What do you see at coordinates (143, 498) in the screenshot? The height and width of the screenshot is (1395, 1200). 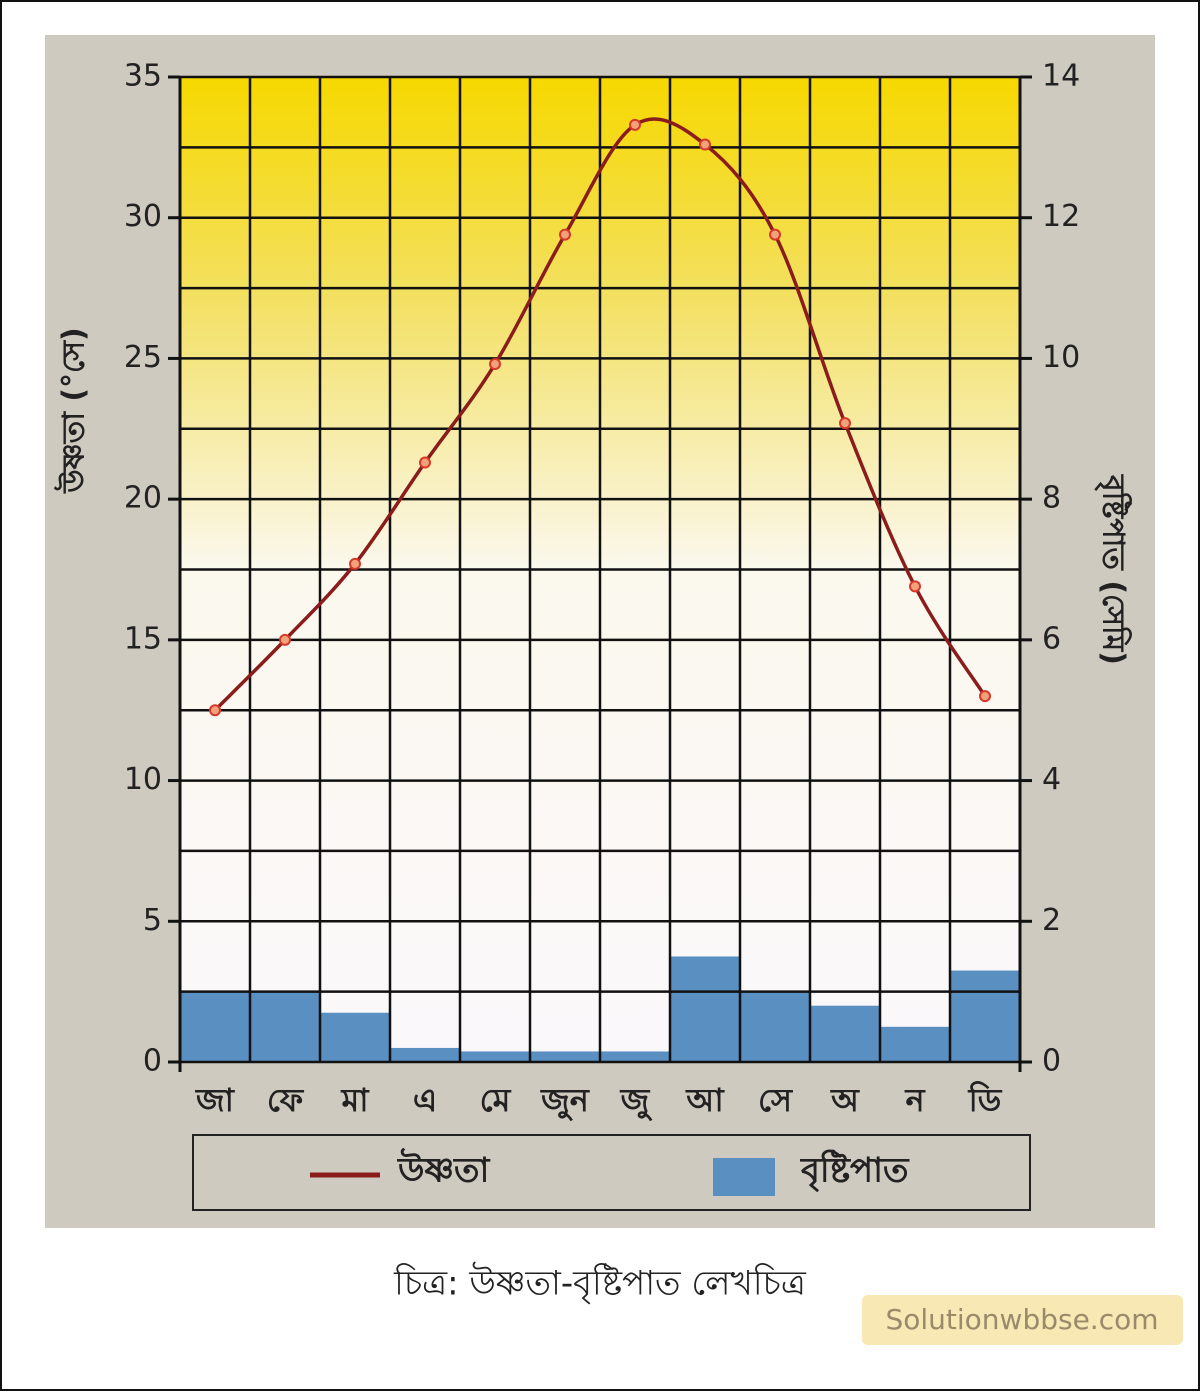 I see `y-tick-label: 20` at bounding box center [143, 498].